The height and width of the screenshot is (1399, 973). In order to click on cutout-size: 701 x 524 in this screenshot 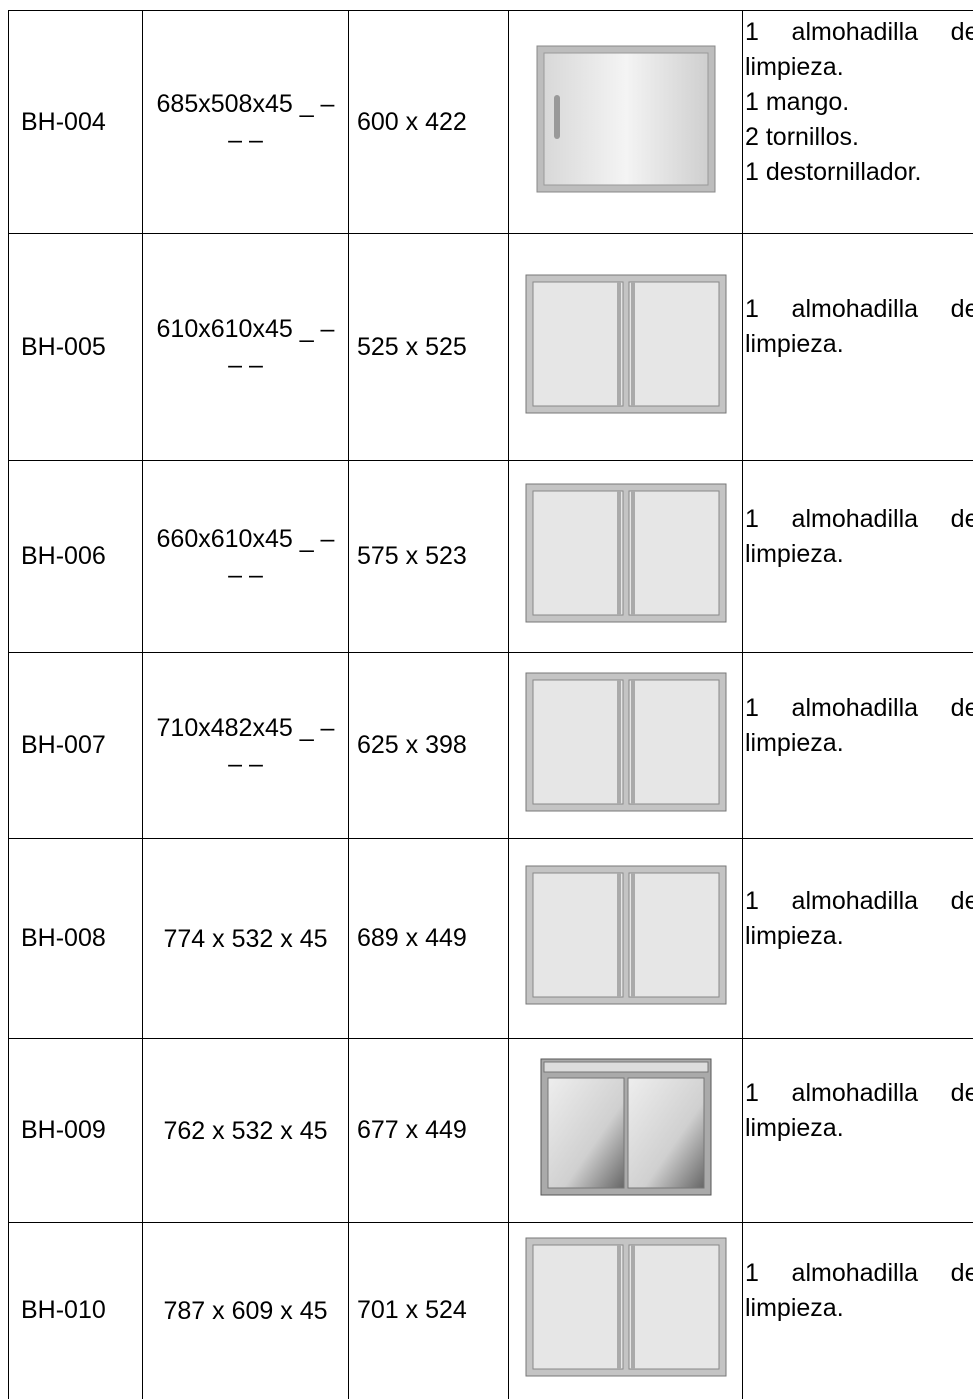, I will do `click(429, 1311)`.